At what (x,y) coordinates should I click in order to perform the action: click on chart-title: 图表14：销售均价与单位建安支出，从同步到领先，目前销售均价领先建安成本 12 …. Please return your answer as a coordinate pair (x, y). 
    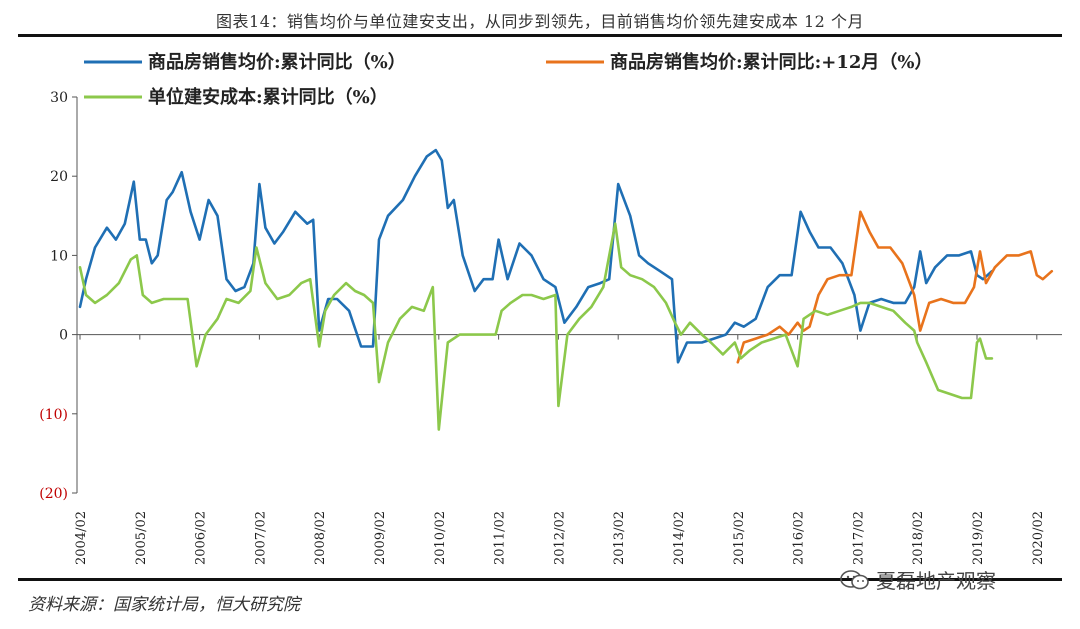
    Looking at the image, I should click on (540, 21).